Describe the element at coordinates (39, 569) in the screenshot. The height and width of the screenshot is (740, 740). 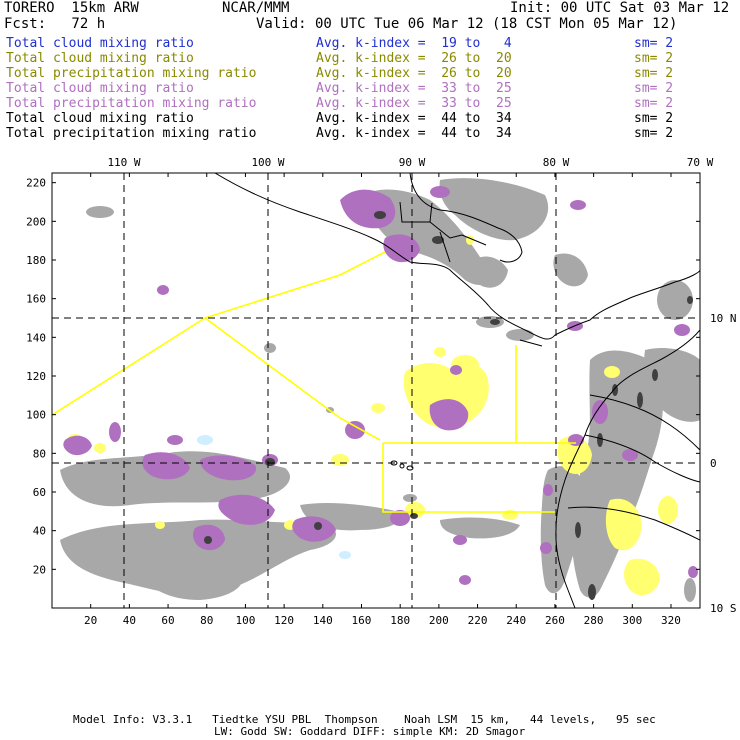
I see `y-tick-label: 20` at that location.